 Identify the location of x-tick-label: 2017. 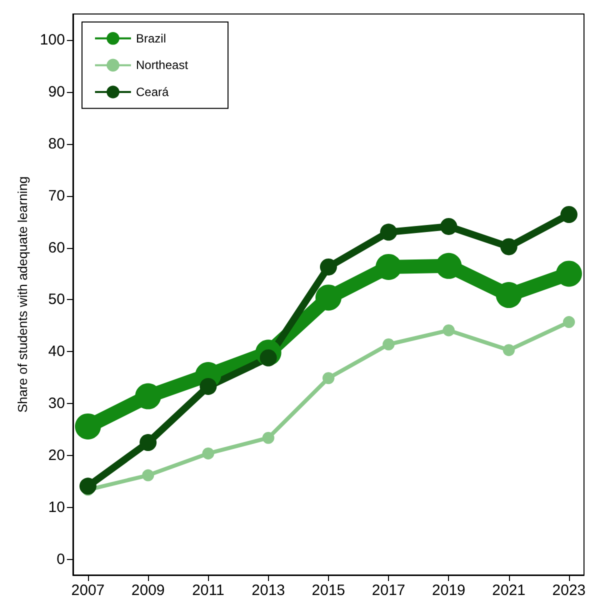
(389, 590).